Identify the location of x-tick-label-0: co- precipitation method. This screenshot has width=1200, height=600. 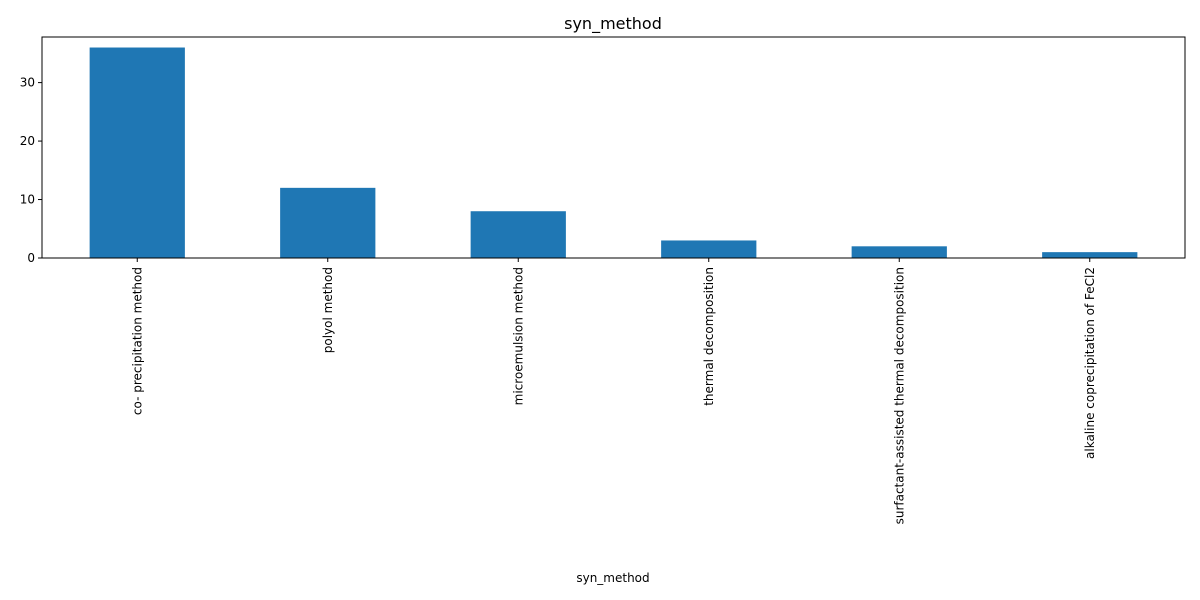
(137, 341).